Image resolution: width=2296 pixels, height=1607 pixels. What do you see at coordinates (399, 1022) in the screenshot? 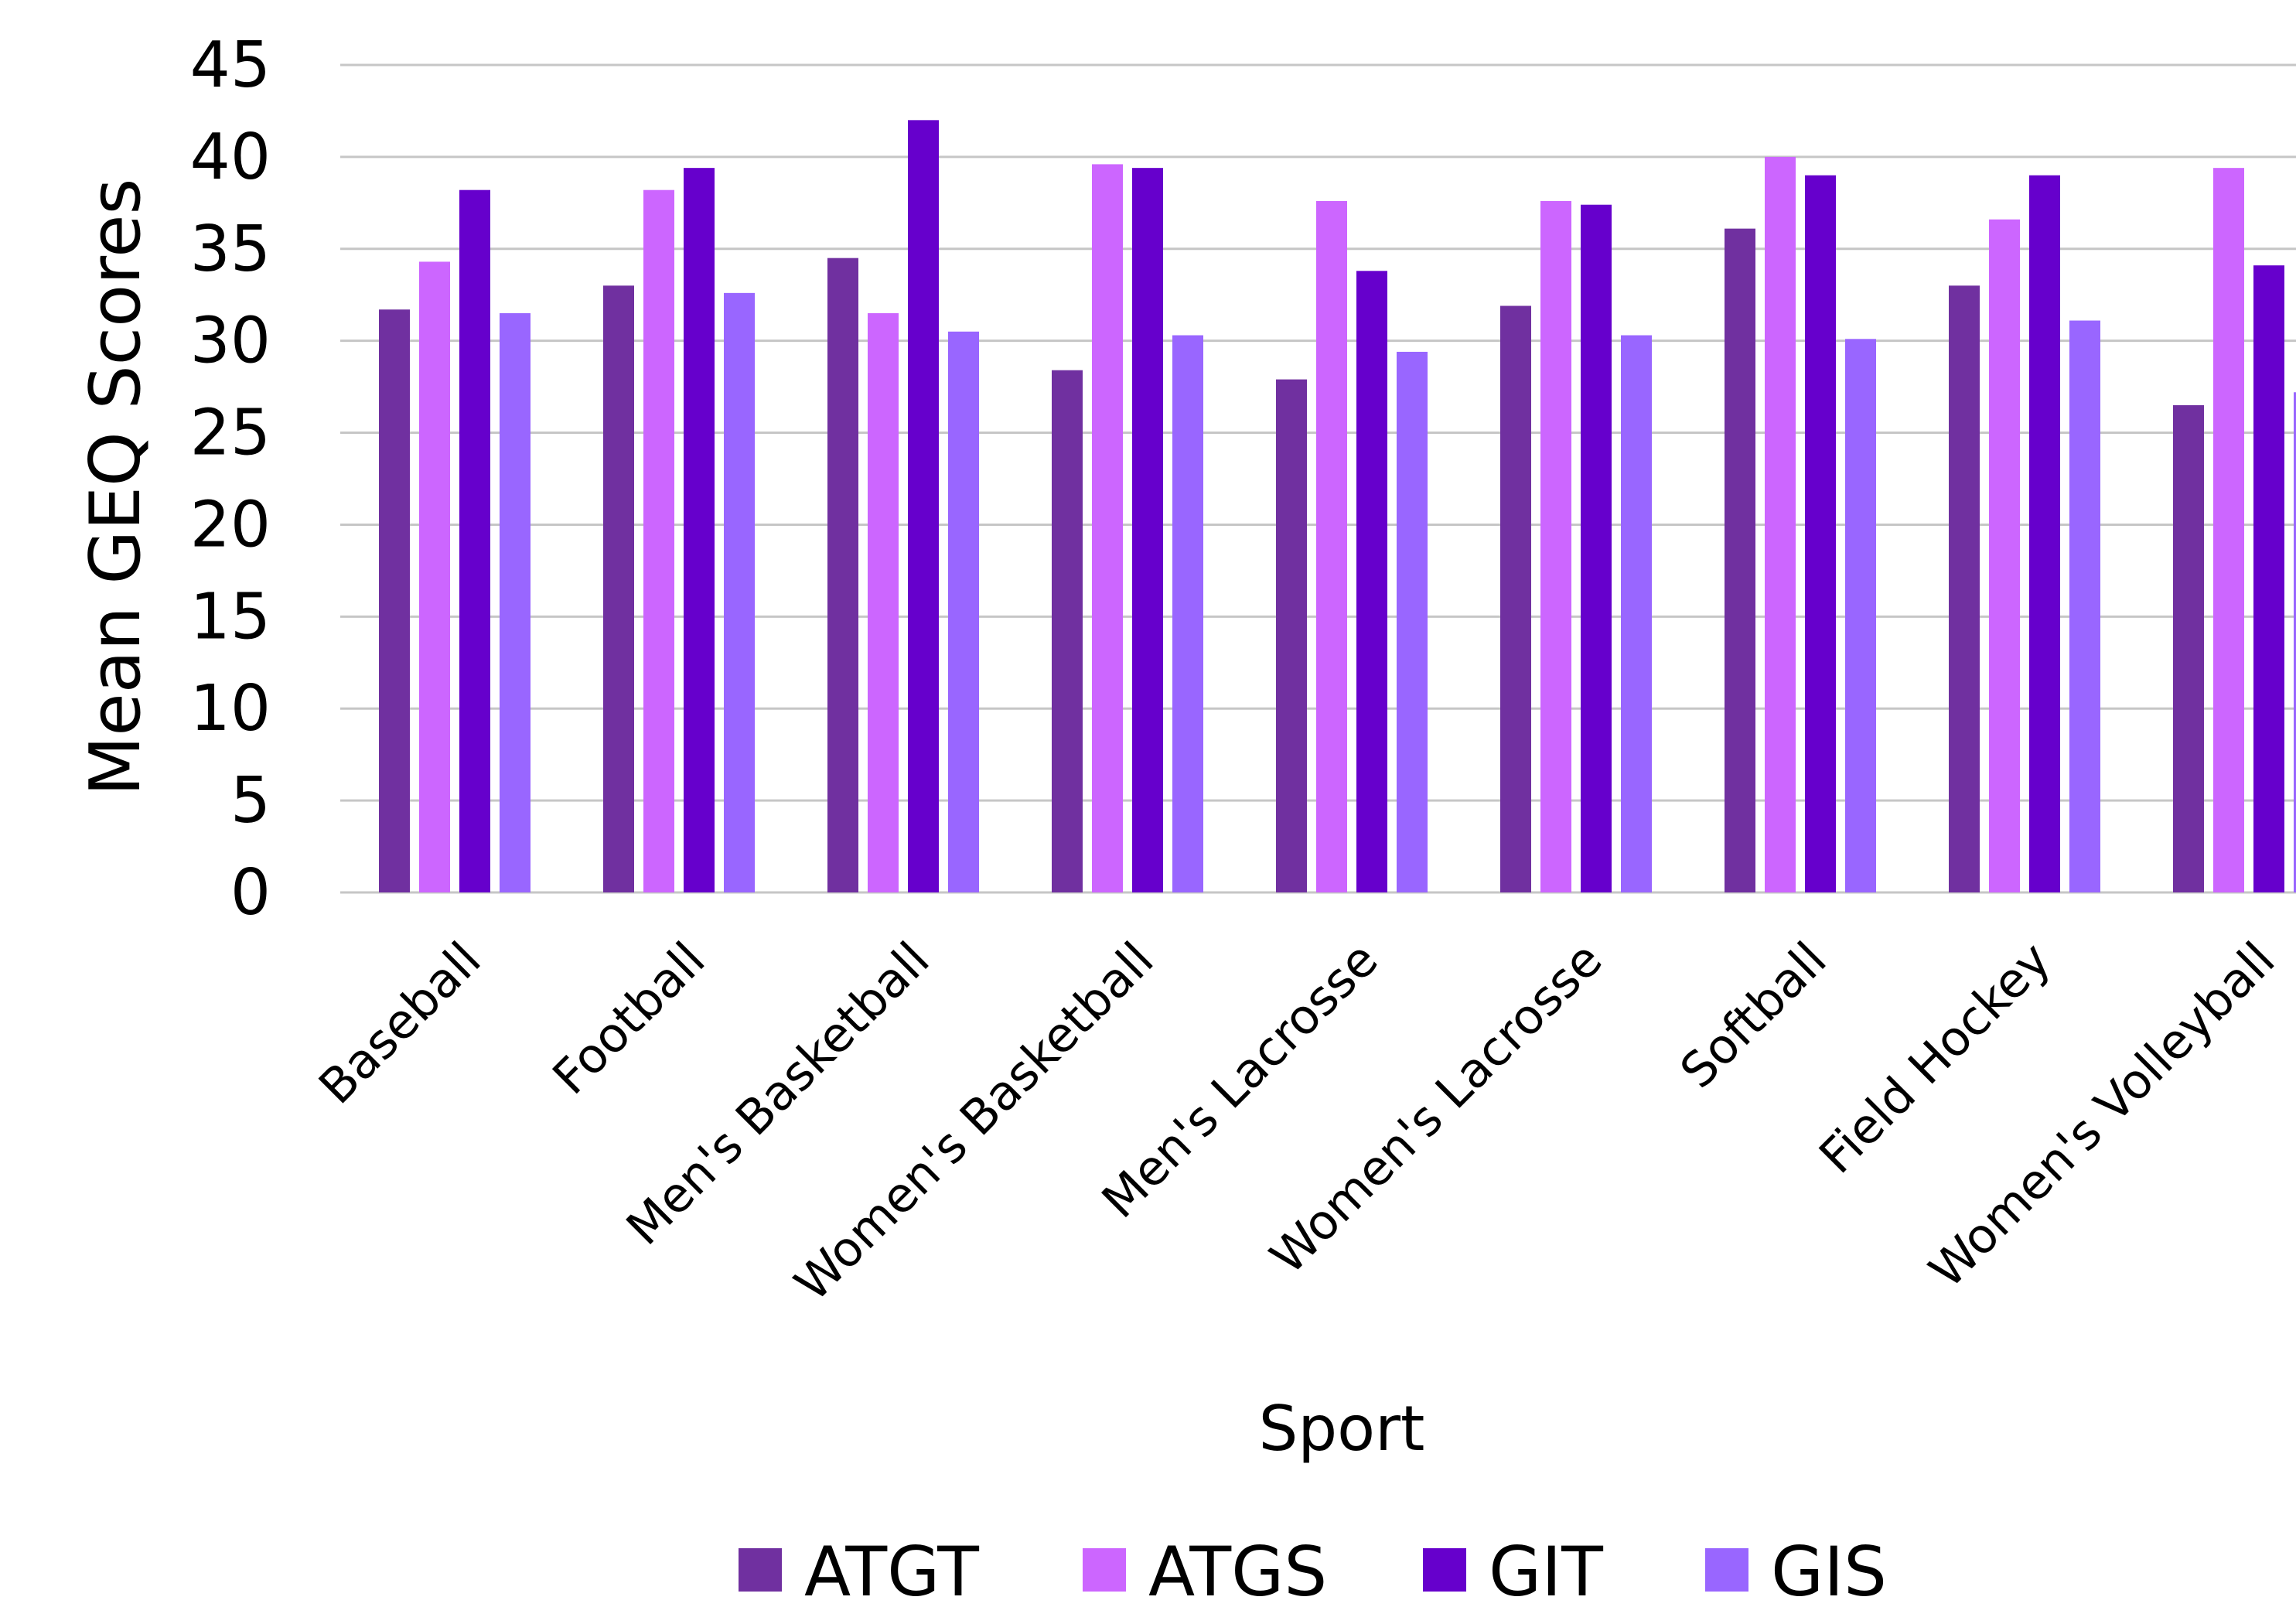
I see `x-tick-label: Baseball` at bounding box center [399, 1022].